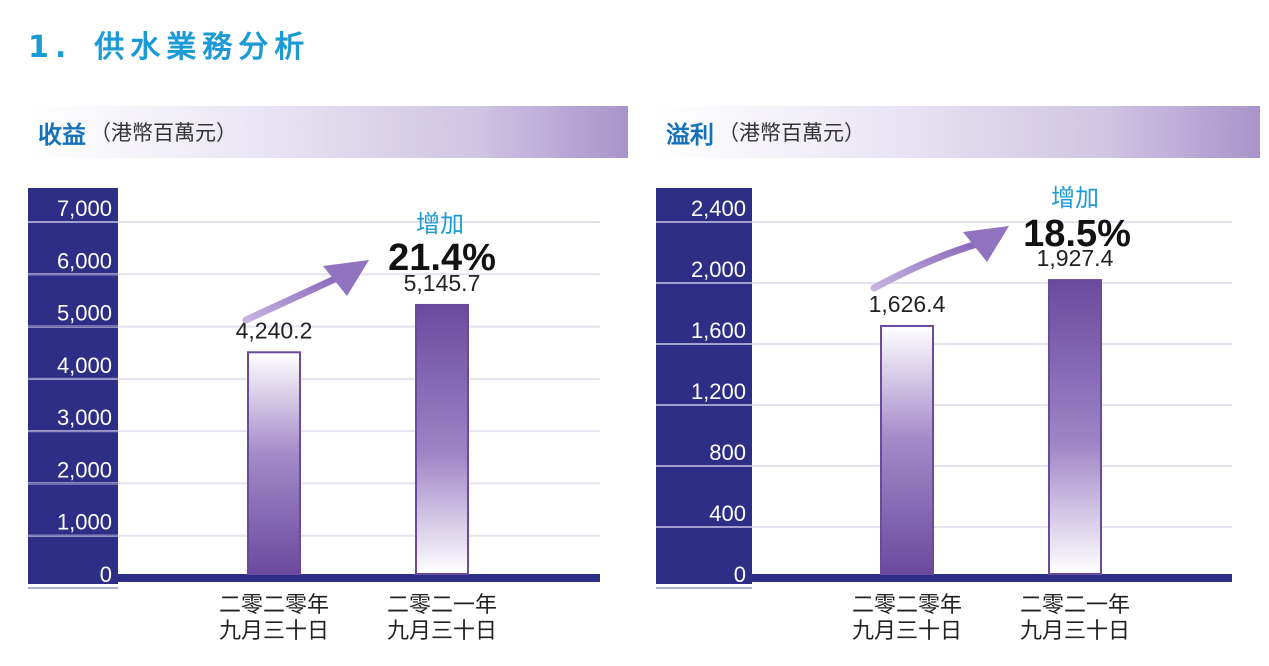 Image resolution: width=1269 pixels, height=666 pixels. Describe the element at coordinates (84, 313) in the screenshot. I see `revenue-ytick-label: 5,000` at that location.